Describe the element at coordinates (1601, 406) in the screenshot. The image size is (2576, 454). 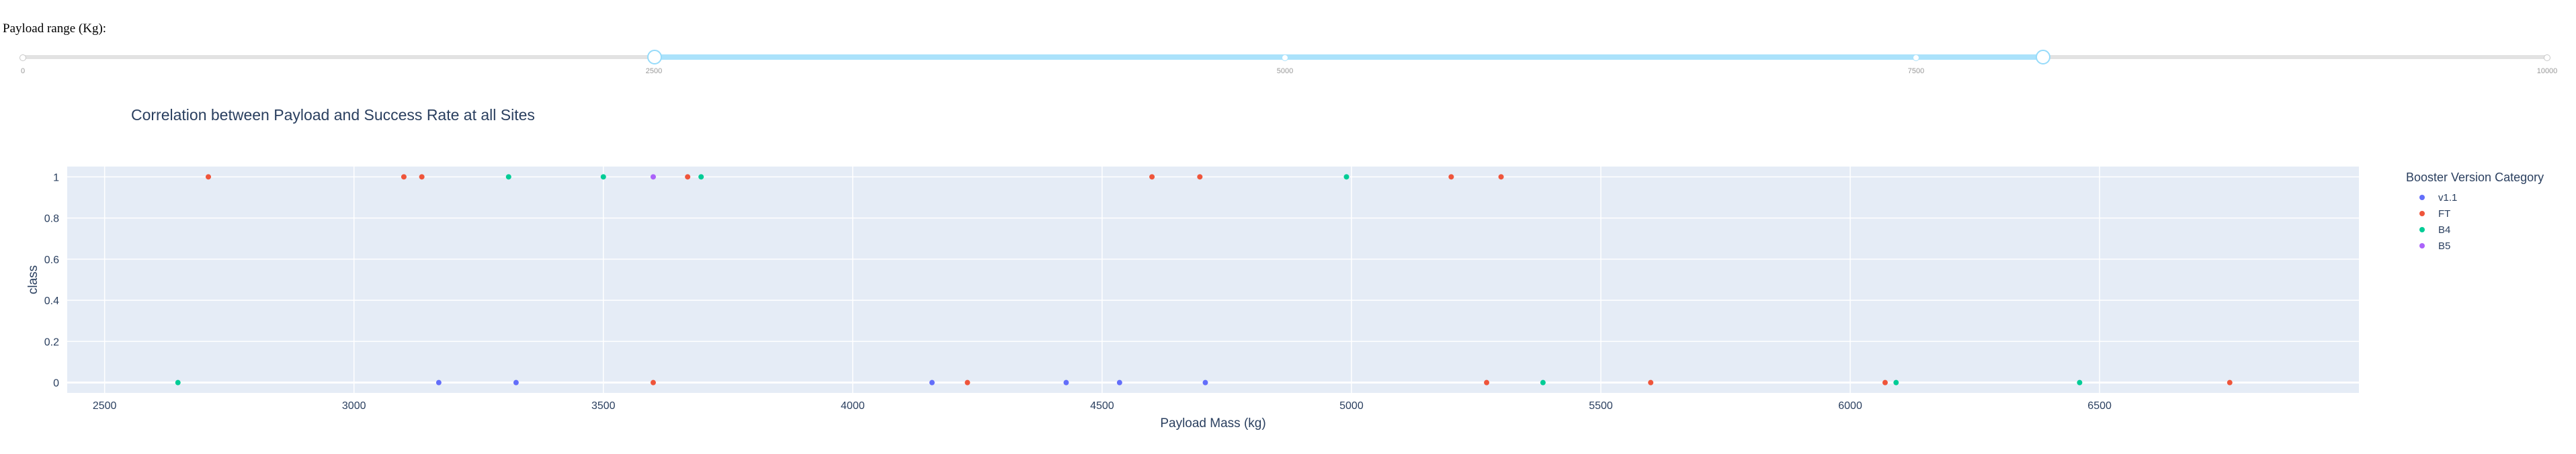
I see `x-tick-label: 5500` at that location.